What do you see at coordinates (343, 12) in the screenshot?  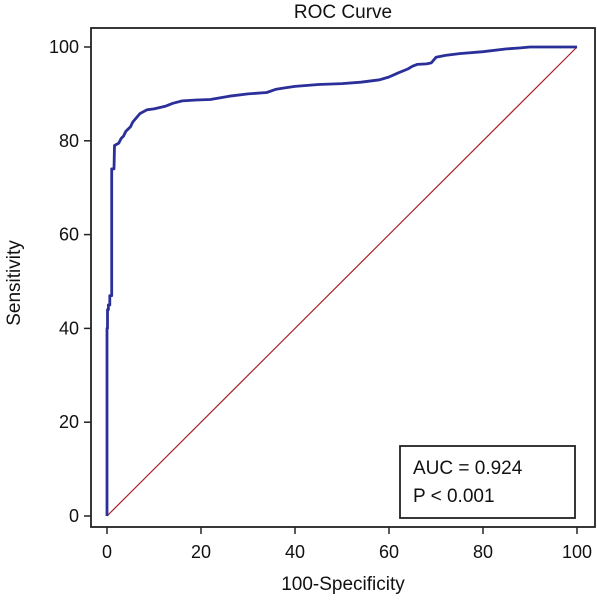 I see `chart-title: ROC Curve` at bounding box center [343, 12].